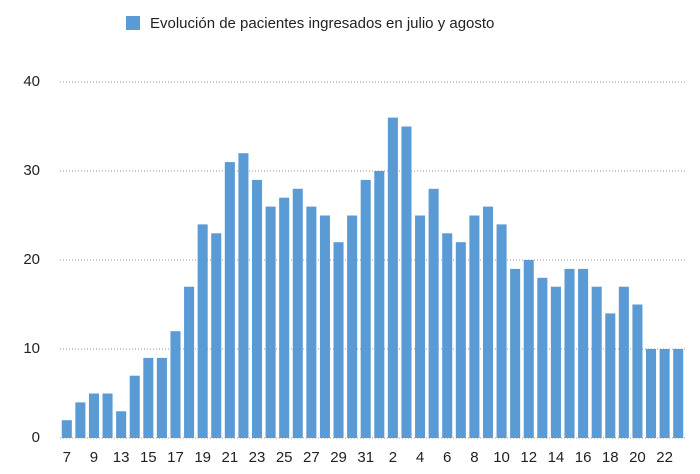 The image size is (700, 474). I want to click on x-tick-label: 10, so click(501, 457).